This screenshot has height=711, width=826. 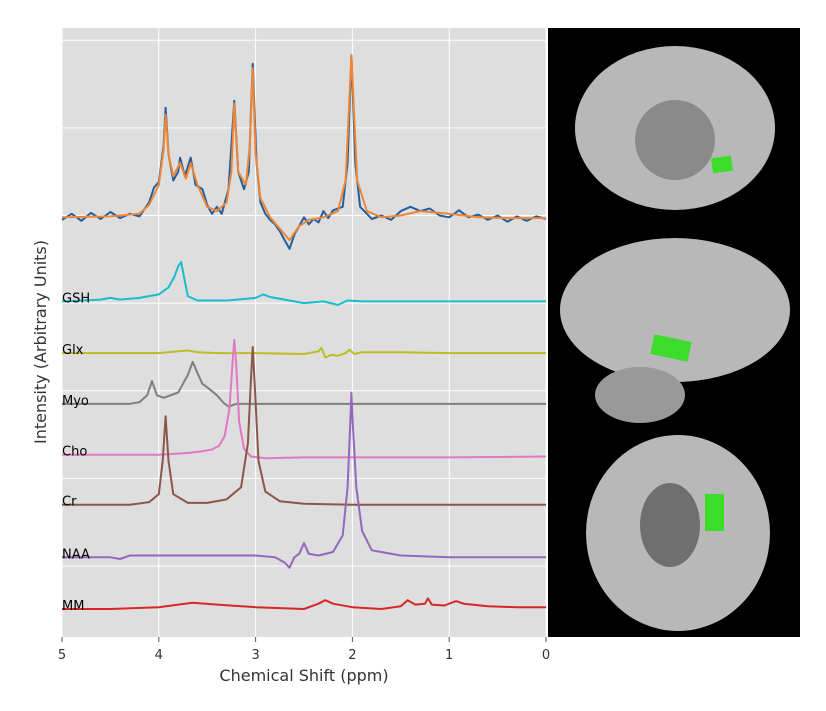 What do you see at coordinates (303, 675) in the screenshot?
I see `x-axis-label: Chemical Shift (ppm)` at bounding box center [303, 675].